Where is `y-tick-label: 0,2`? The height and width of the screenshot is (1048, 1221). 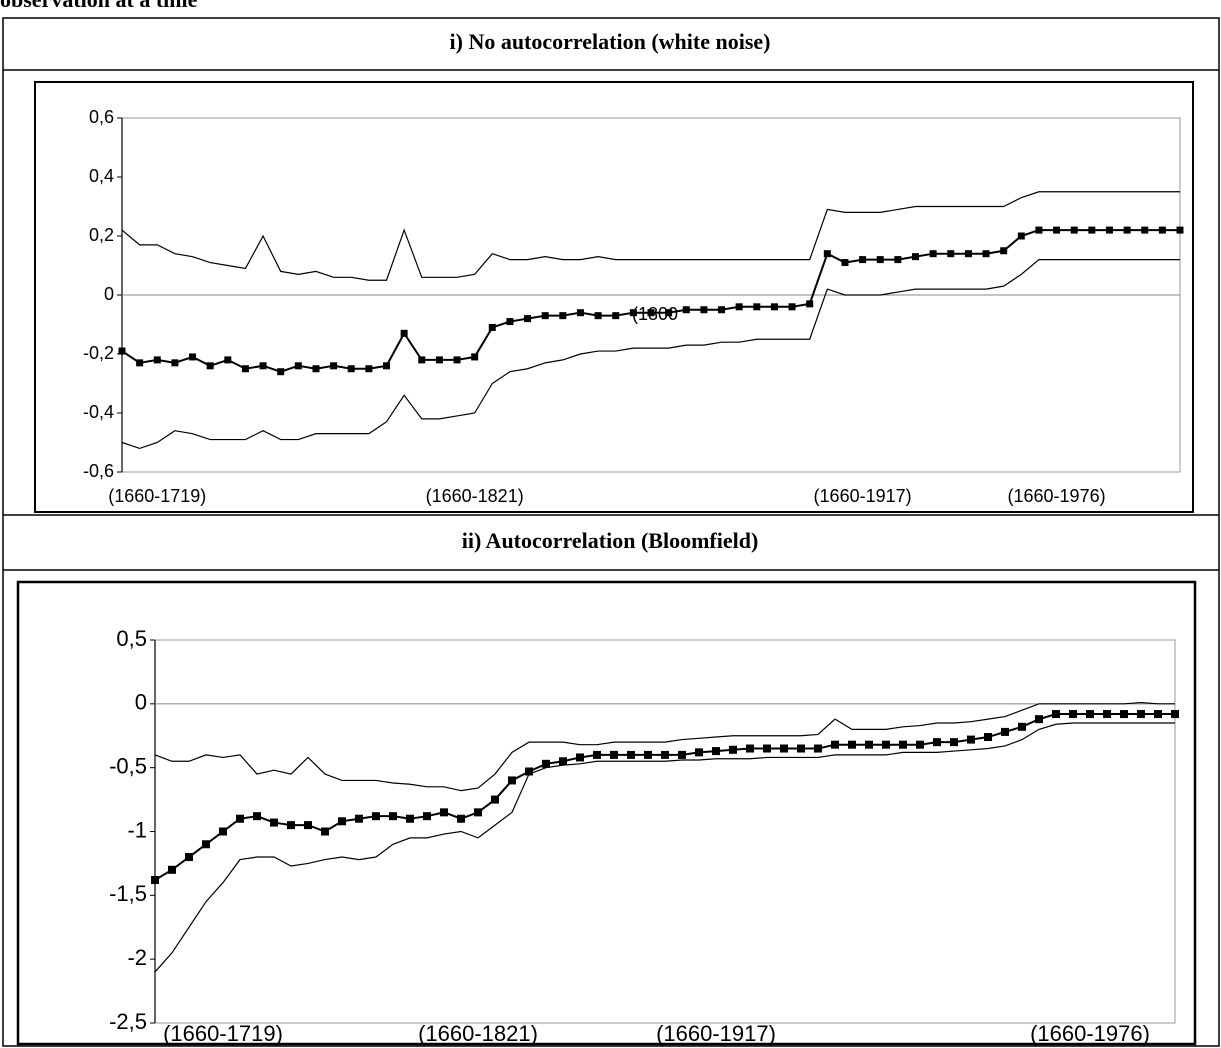 y-tick-label: 0,2 is located at coordinates (101, 235).